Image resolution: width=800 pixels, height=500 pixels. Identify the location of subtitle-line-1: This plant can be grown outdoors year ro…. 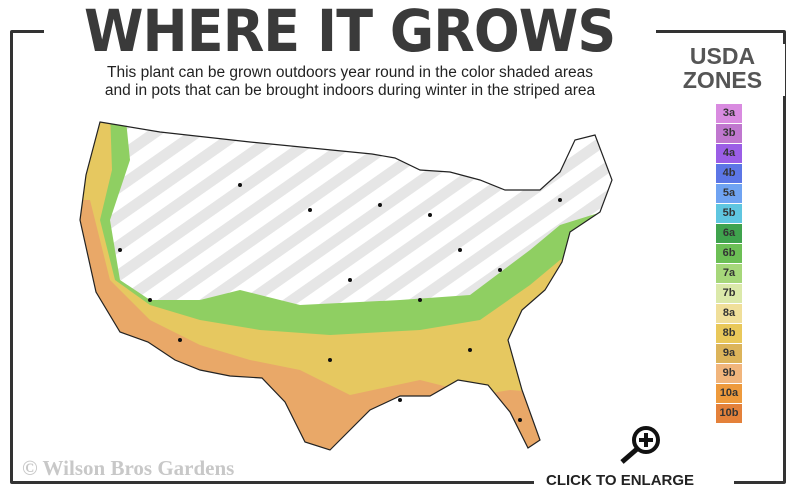
(350, 72).